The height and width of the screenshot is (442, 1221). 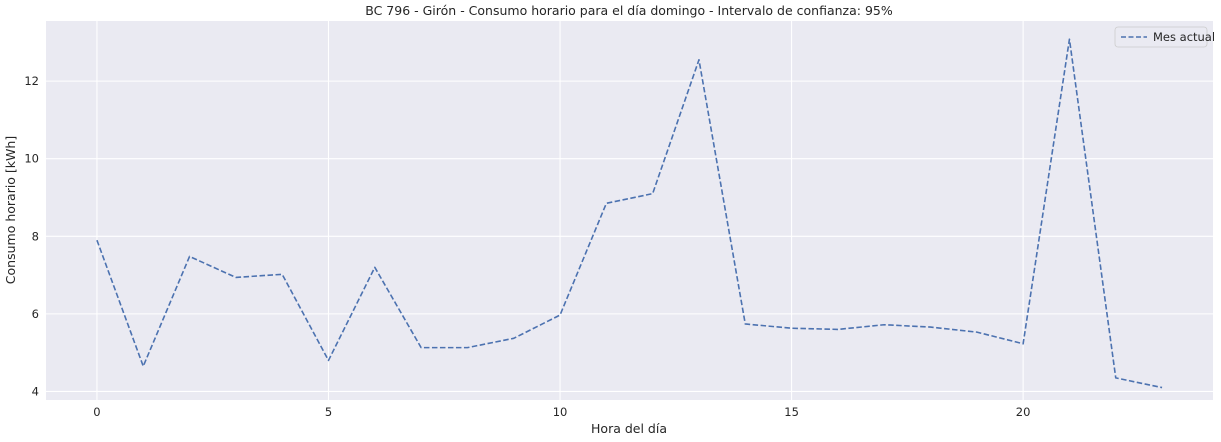 I want to click on y-axis-title: Consumo horario [kWh], so click(x=10, y=210).